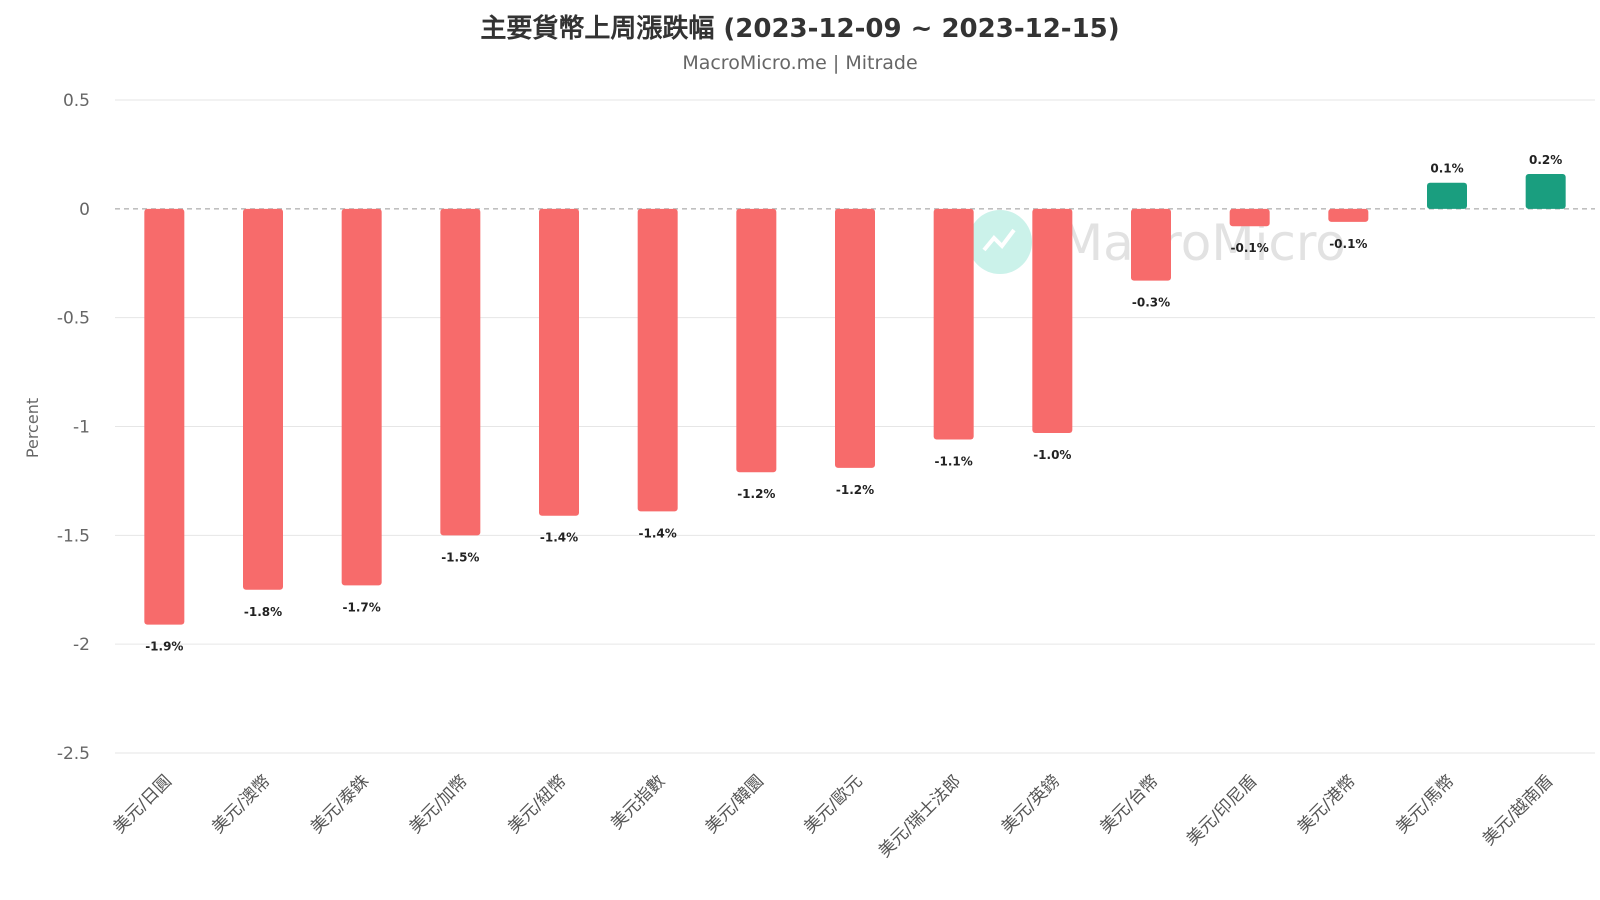 The image size is (1600, 900). What do you see at coordinates (638, 802) in the screenshot?
I see `x-tick-label: 美元指數` at bounding box center [638, 802].